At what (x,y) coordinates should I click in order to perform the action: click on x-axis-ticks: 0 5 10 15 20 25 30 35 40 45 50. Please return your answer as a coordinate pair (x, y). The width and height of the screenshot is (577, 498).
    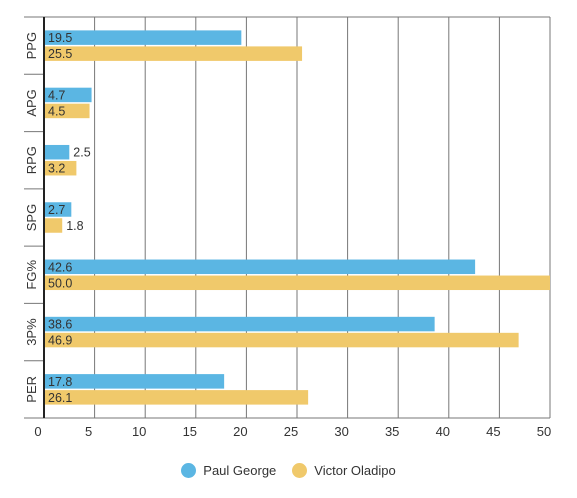
    Looking at the image, I should click on (292, 431).